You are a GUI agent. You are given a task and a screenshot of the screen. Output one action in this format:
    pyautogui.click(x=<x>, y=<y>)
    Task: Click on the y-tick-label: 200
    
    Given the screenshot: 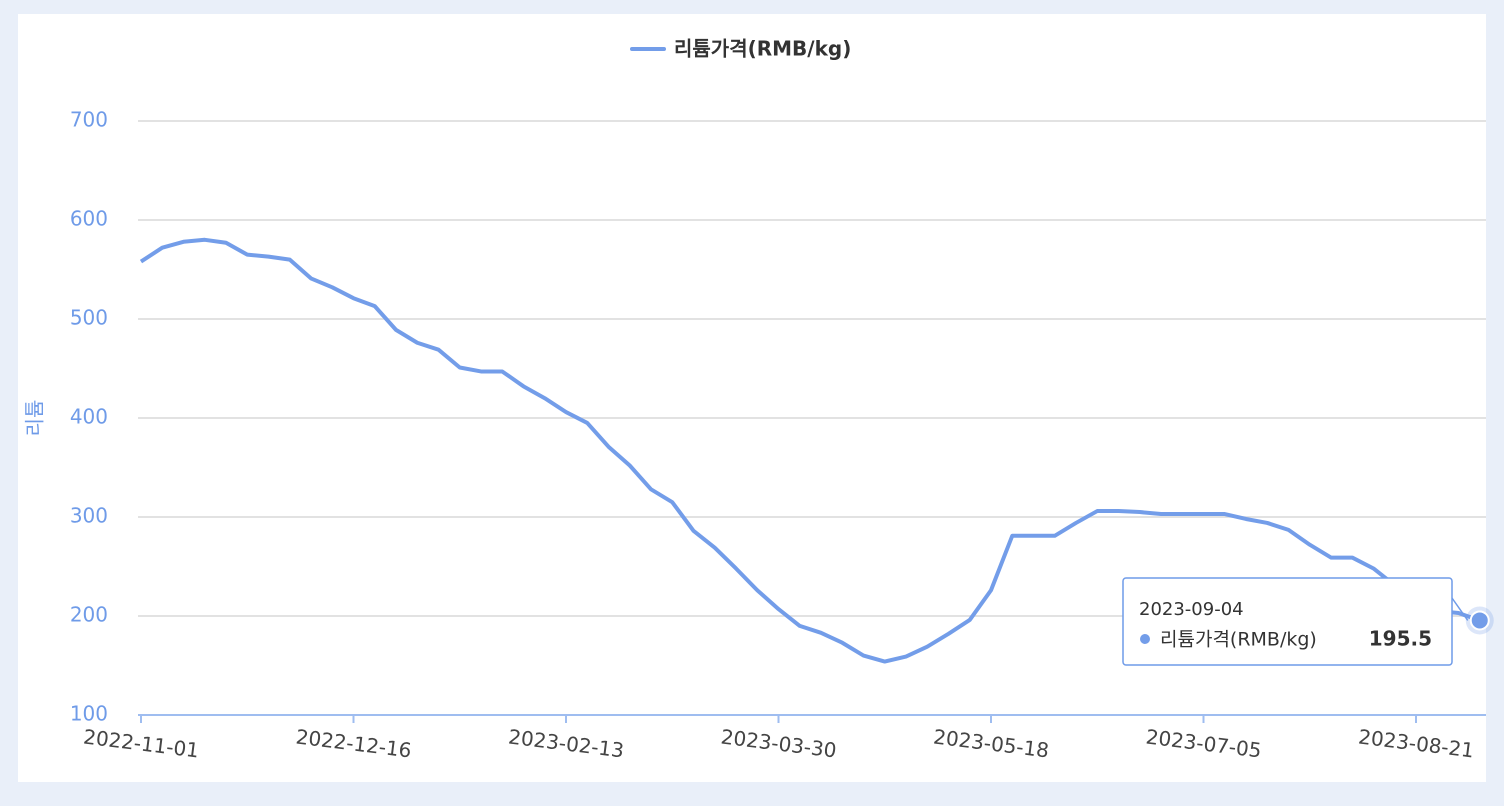 What is the action you would take?
    pyautogui.click(x=89, y=615)
    